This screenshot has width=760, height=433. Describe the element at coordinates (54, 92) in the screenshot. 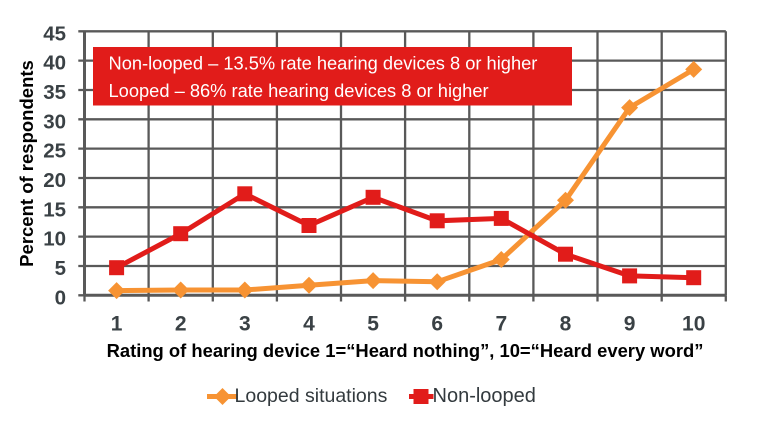

I see `svg-text: 35` at that location.